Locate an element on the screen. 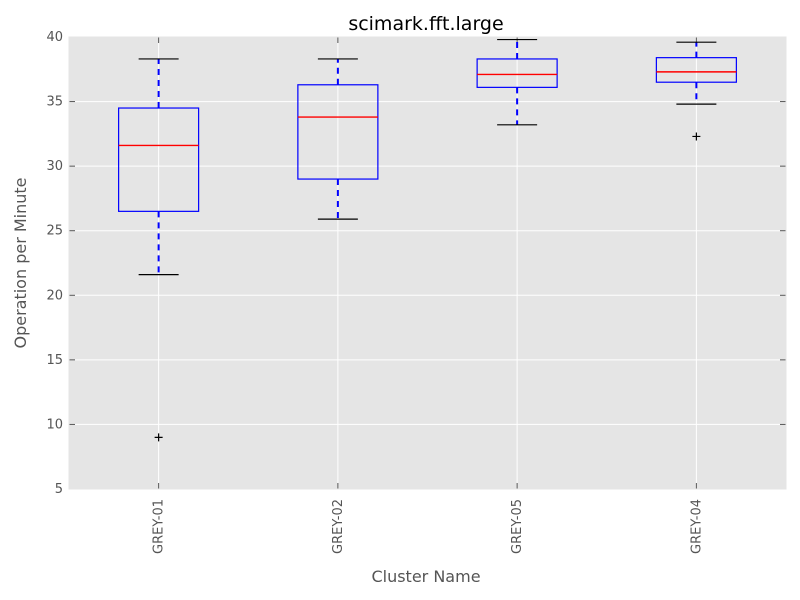 The width and height of the screenshot is (800, 600). x-tick-label: GREY-04 is located at coordinates (696, 526).